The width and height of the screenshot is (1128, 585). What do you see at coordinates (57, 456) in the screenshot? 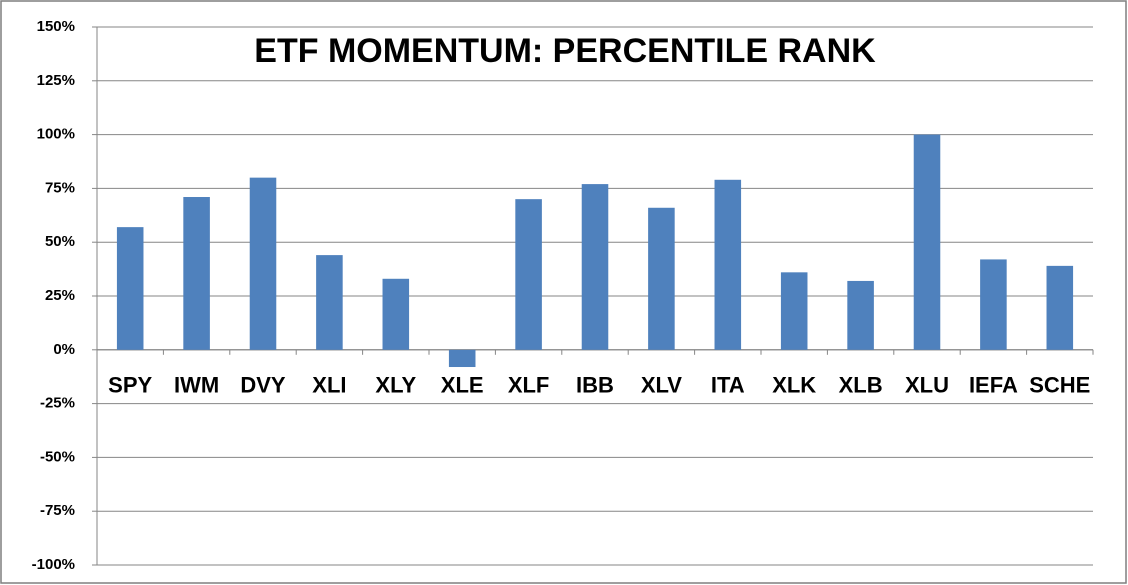
I see `y-tick-label: -50%` at bounding box center [57, 456].